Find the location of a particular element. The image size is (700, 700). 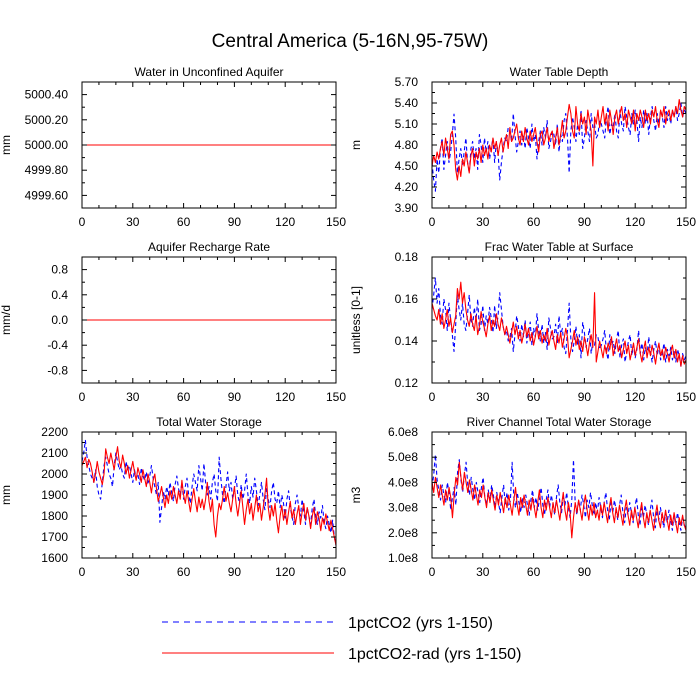

y-tick-label: -0.4 is located at coordinates (57, 345).